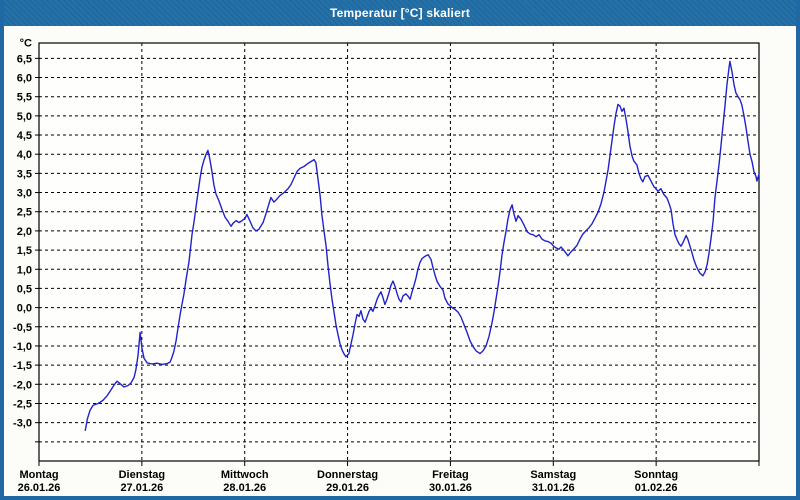 The width and height of the screenshot is (800, 500). What do you see at coordinates (22, 366) in the screenshot?
I see `y-tick-label: -1,5` at bounding box center [22, 366].